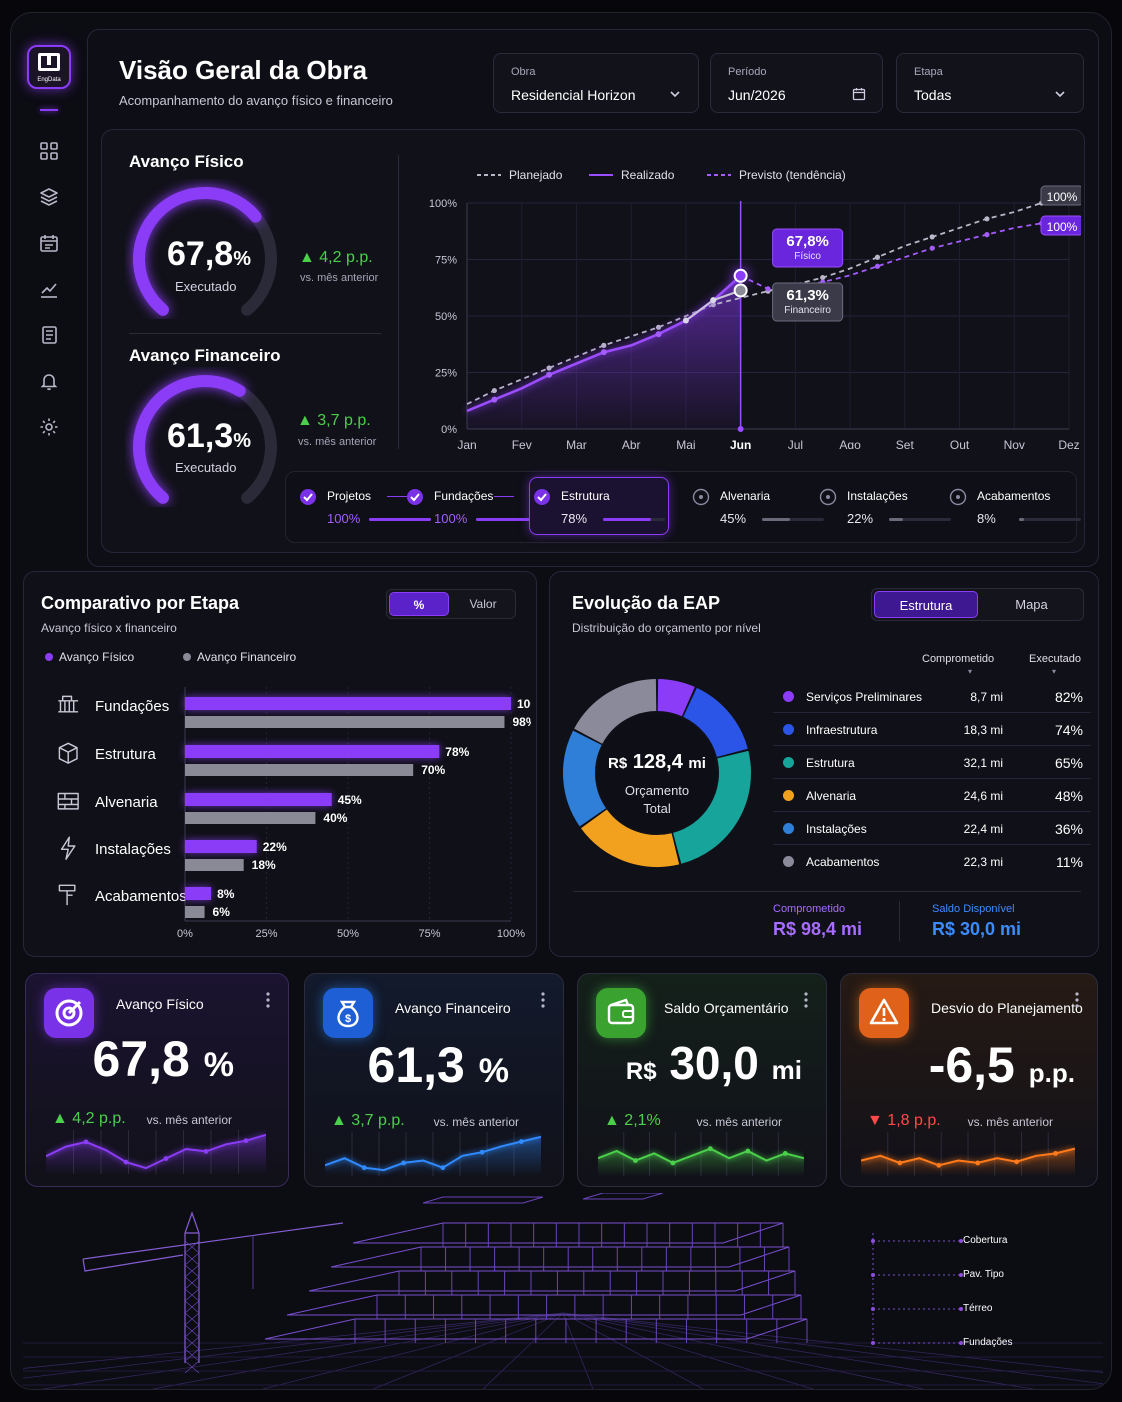  What do you see at coordinates (186, 161) in the screenshot?
I see `physical-progress-title: Avanço Físico` at bounding box center [186, 161].